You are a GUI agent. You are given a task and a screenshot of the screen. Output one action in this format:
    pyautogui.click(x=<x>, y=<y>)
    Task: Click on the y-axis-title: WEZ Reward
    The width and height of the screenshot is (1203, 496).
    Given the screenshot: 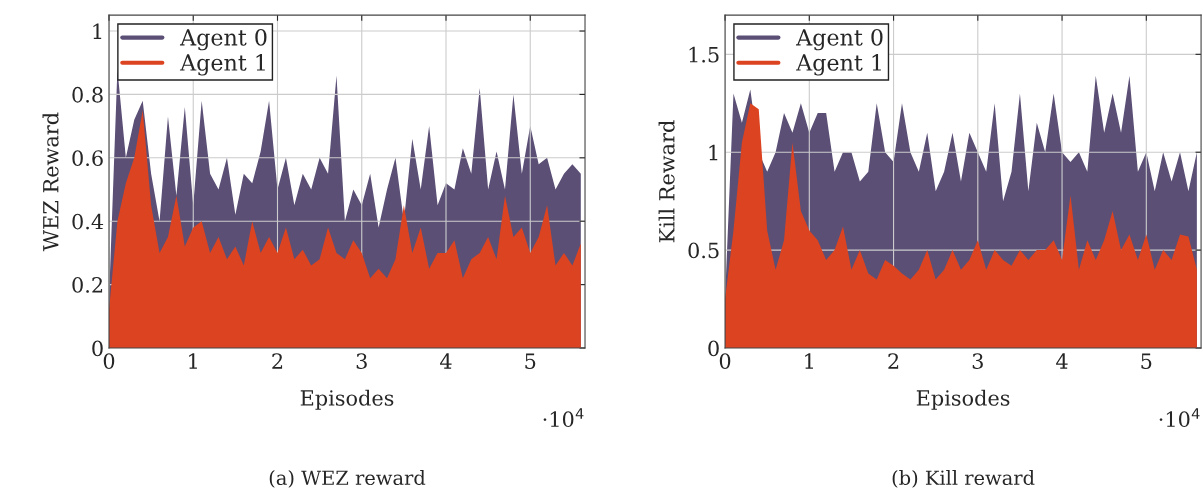 What is the action you would take?
    pyautogui.click(x=50, y=182)
    